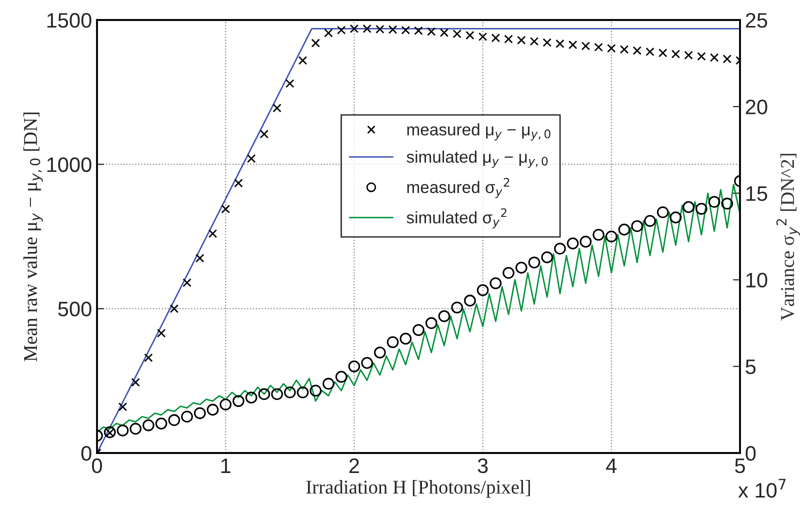 The width and height of the screenshot is (809, 520). I want to click on legend-label: simulated μ$_{y}$ − μ$_{y,0}$, so click(477, 159).